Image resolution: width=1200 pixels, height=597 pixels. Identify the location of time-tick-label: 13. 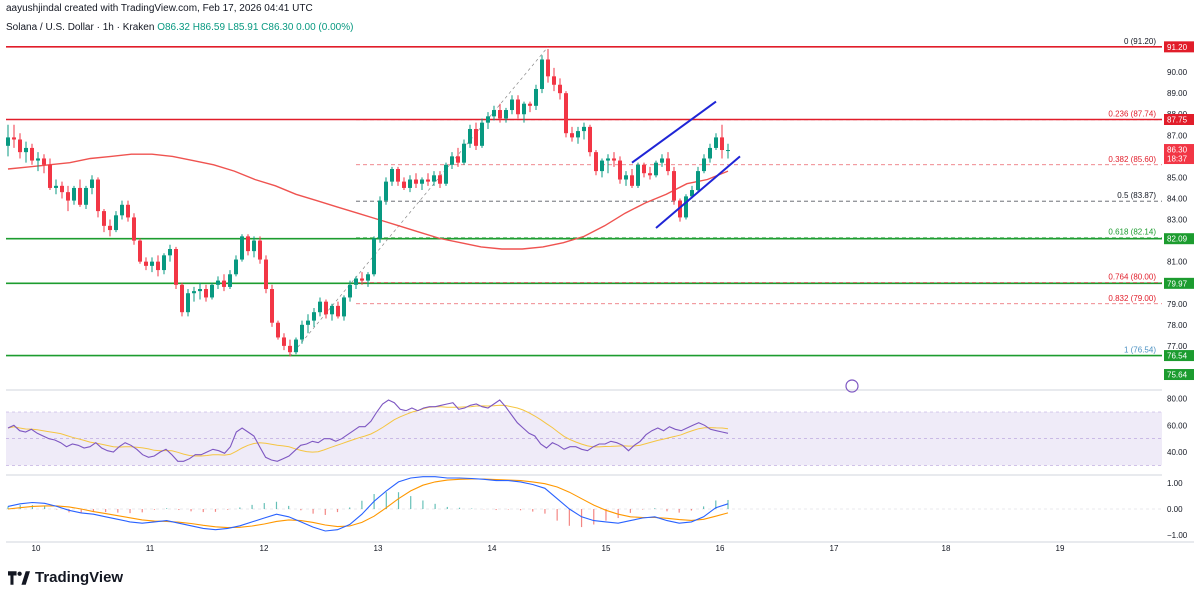
(378, 548).